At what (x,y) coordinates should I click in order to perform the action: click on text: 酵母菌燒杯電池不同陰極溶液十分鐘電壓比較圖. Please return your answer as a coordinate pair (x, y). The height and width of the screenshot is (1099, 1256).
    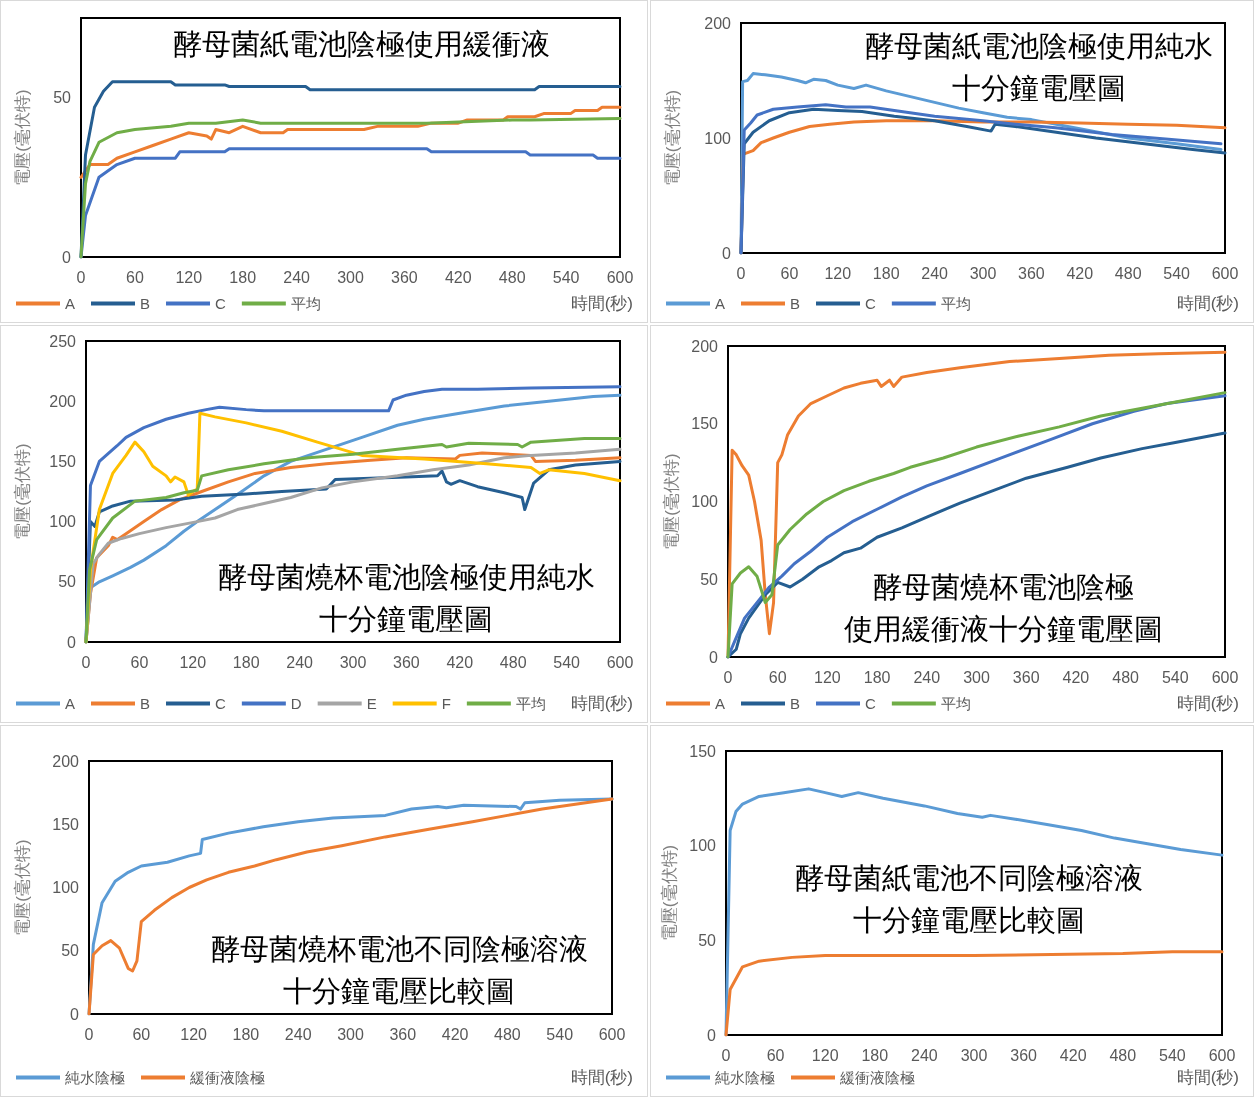
    Looking at the image, I should click on (399, 970).